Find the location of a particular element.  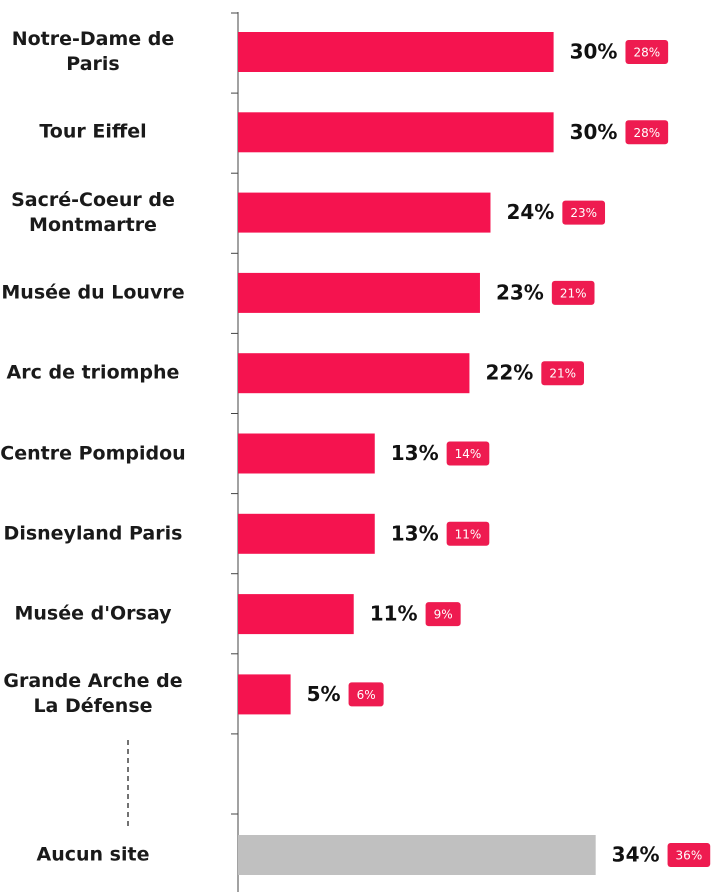

category-label: Aucun site is located at coordinates (93, 854).